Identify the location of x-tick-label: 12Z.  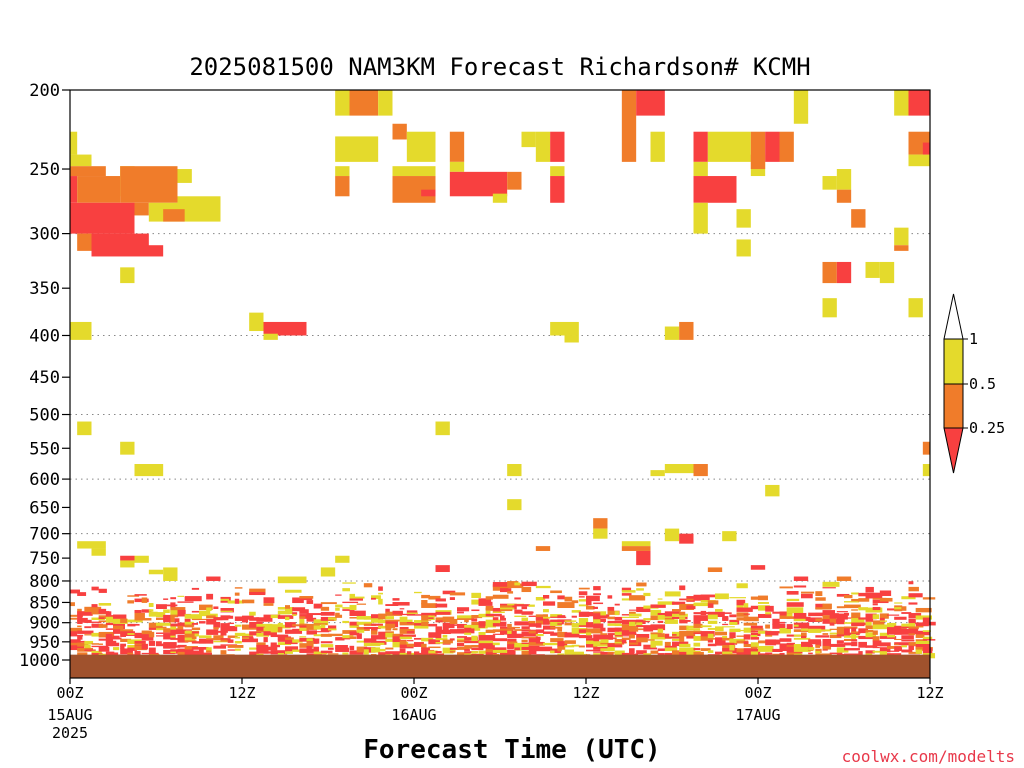
(585, 693).